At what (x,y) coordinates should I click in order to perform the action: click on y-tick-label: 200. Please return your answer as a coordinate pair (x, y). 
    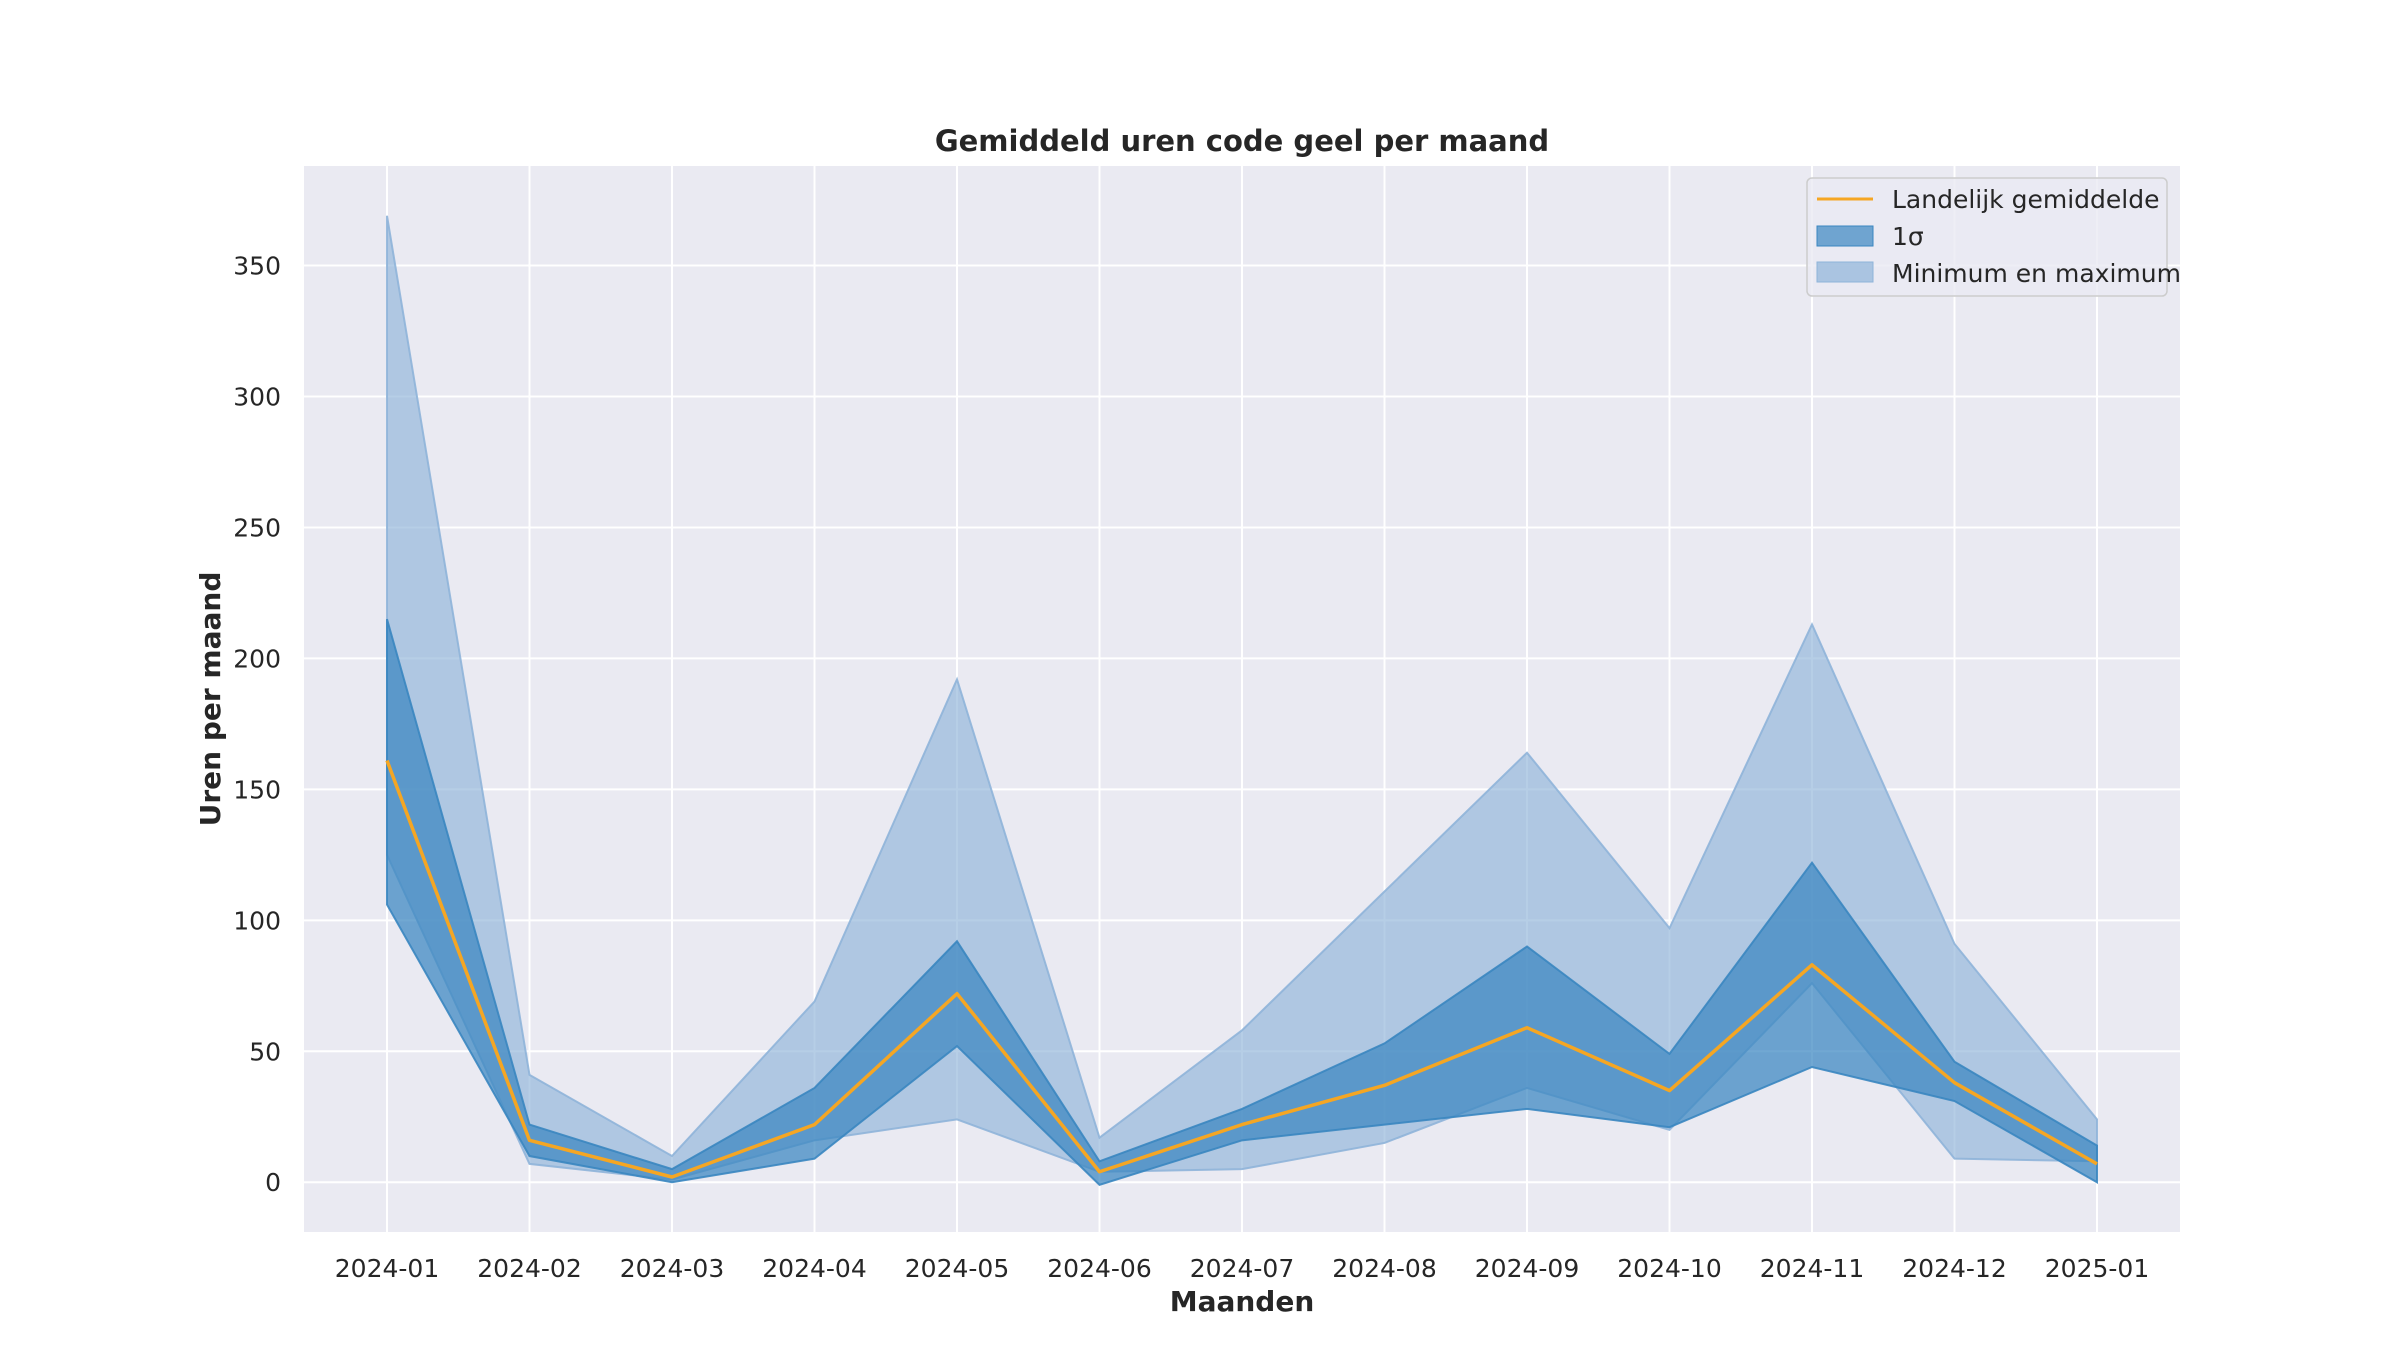
    Looking at the image, I should click on (257, 658).